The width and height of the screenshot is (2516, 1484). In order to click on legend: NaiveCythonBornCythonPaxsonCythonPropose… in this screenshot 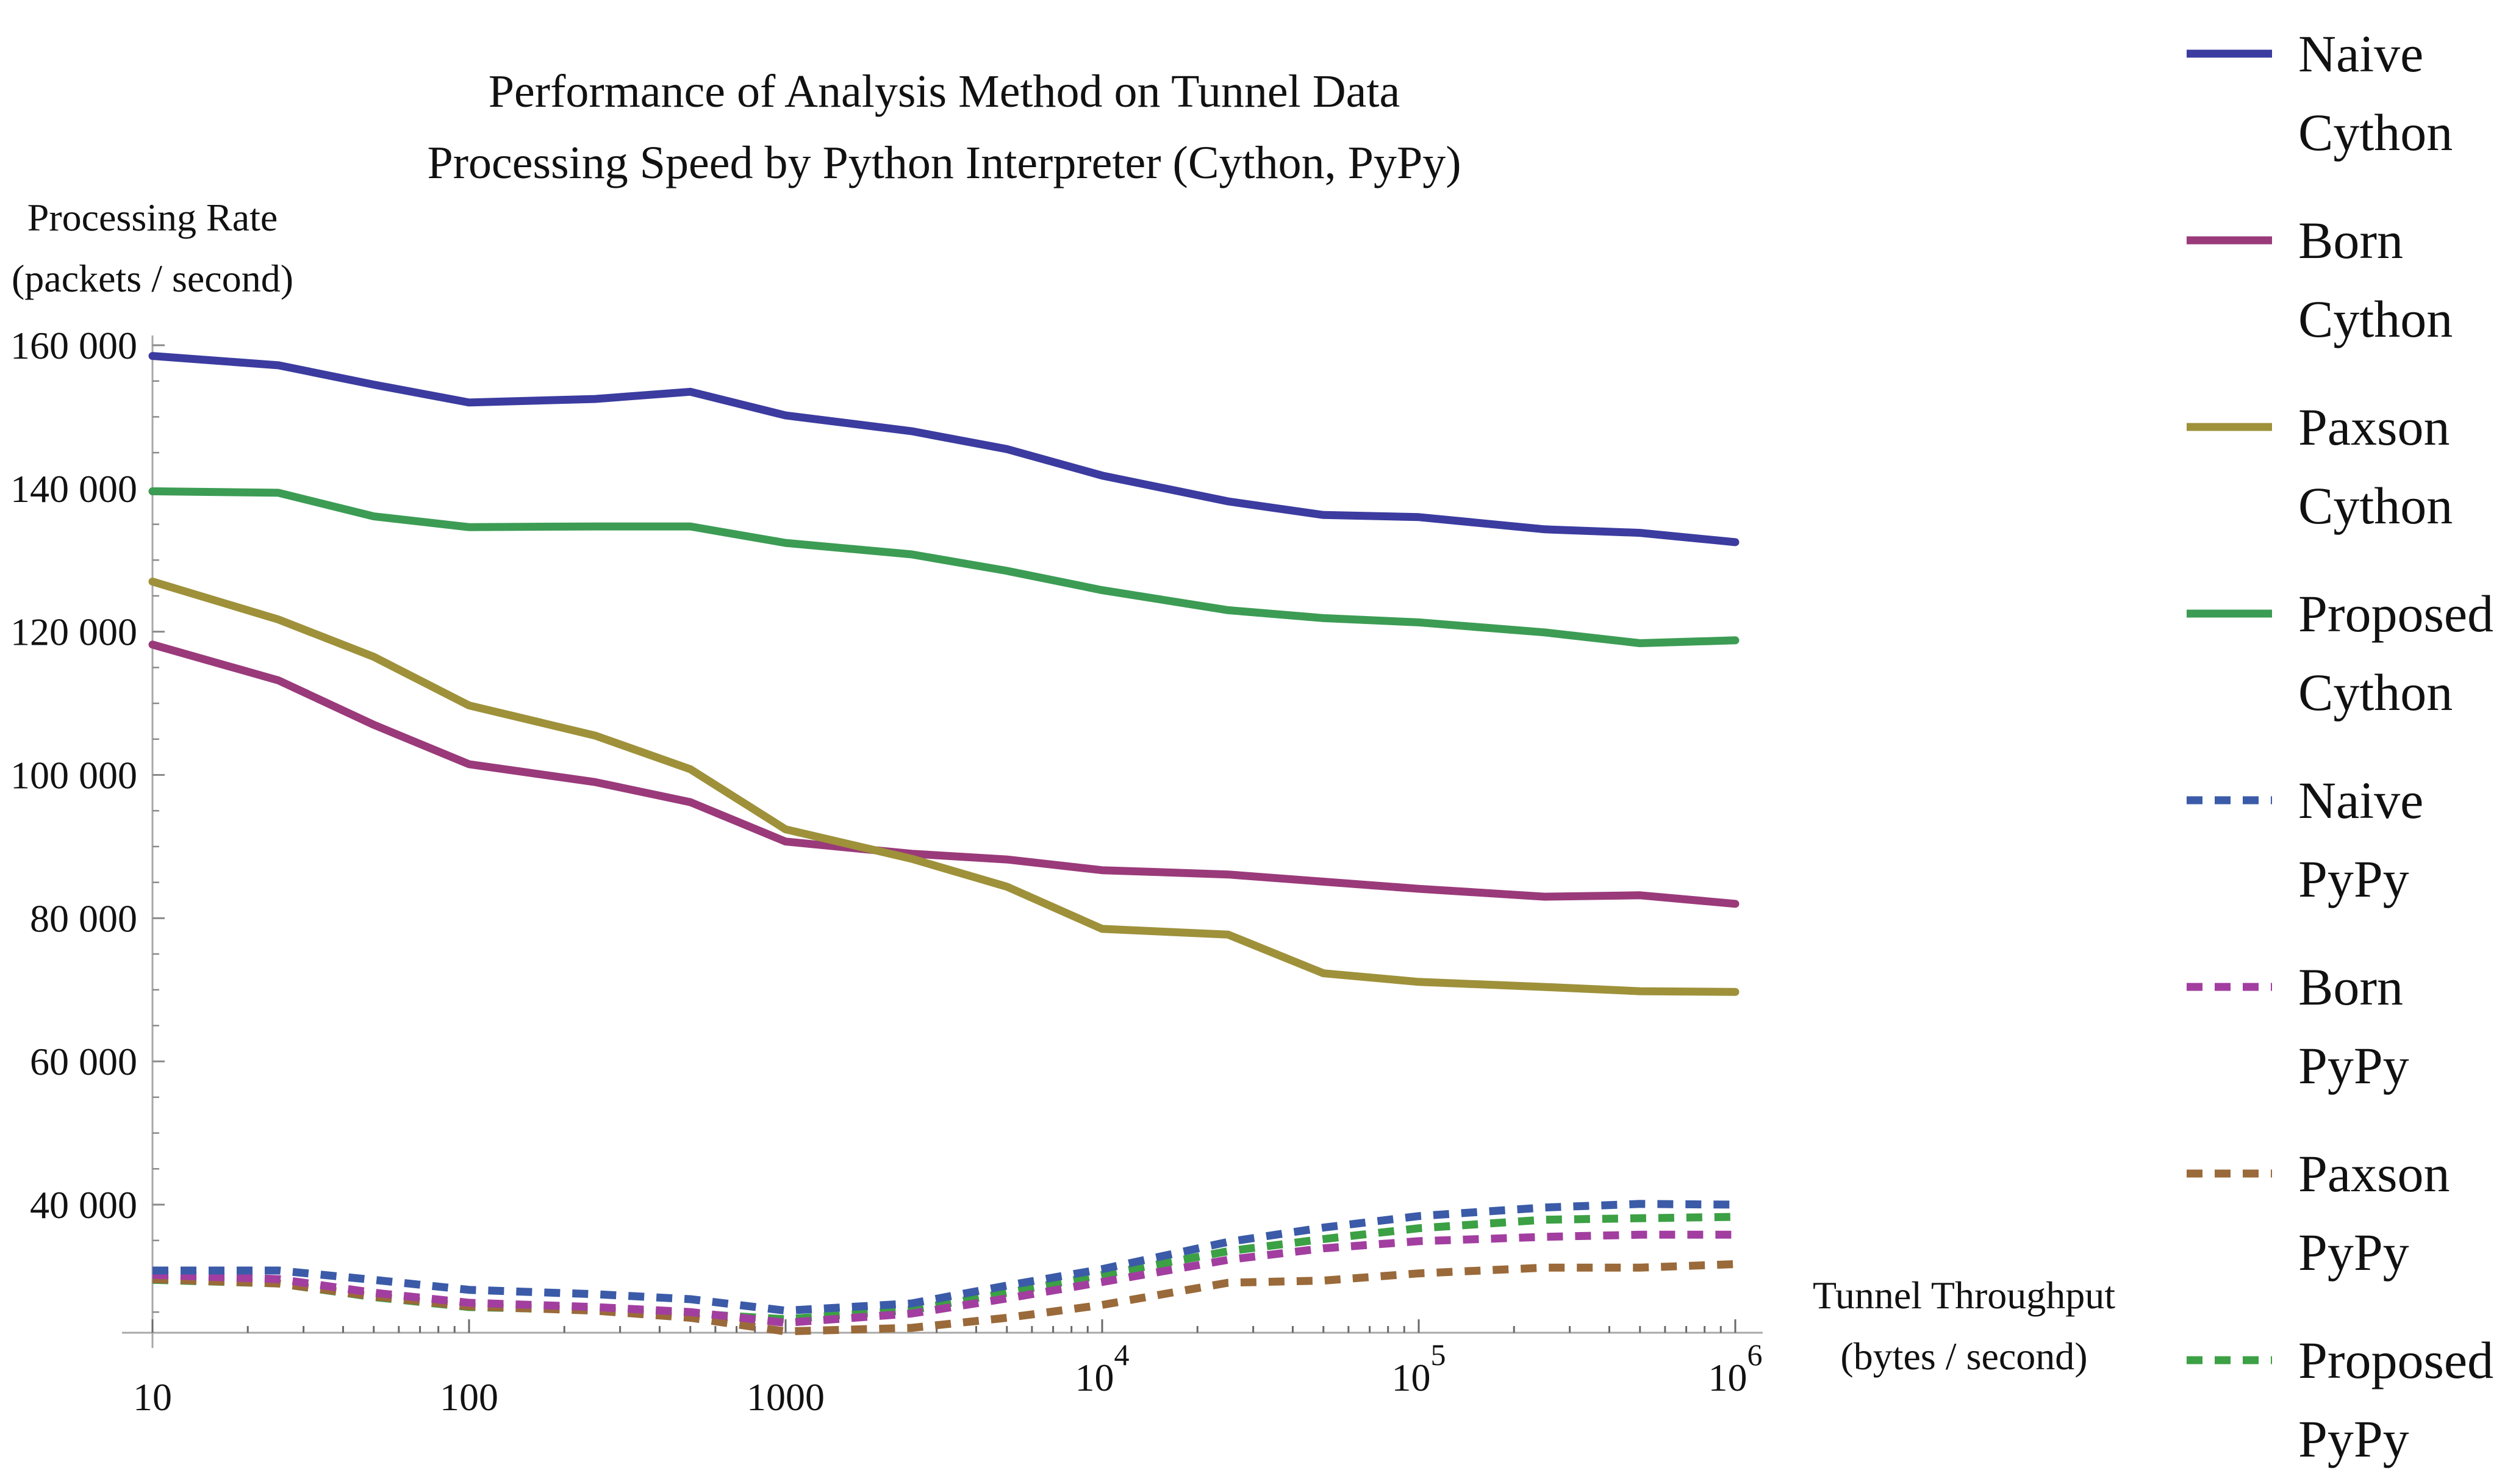, I will do `click(2340, 746)`.